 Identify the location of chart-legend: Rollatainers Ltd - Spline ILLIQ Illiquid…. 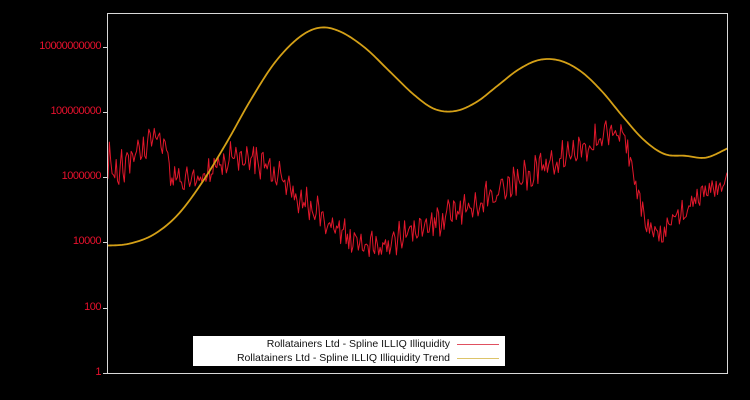
(349, 351).